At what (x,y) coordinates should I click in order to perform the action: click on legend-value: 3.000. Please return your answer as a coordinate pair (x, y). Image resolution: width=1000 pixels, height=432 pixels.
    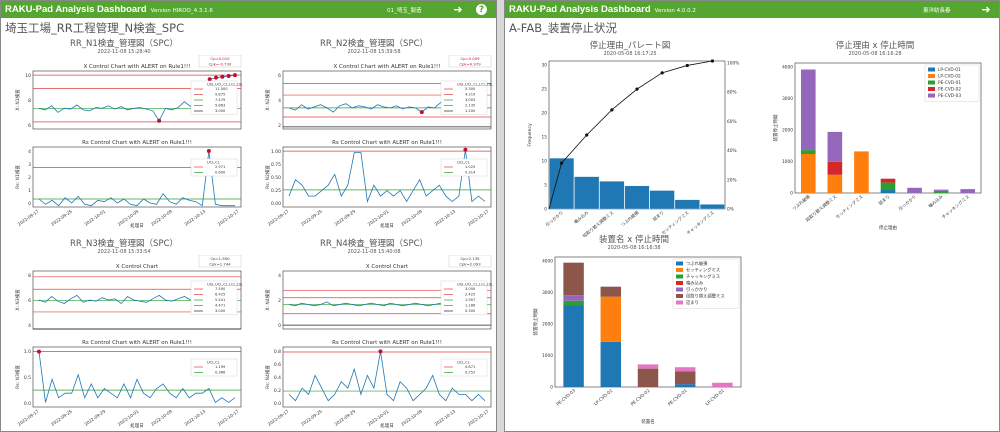
    Looking at the image, I should click on (470, 289).